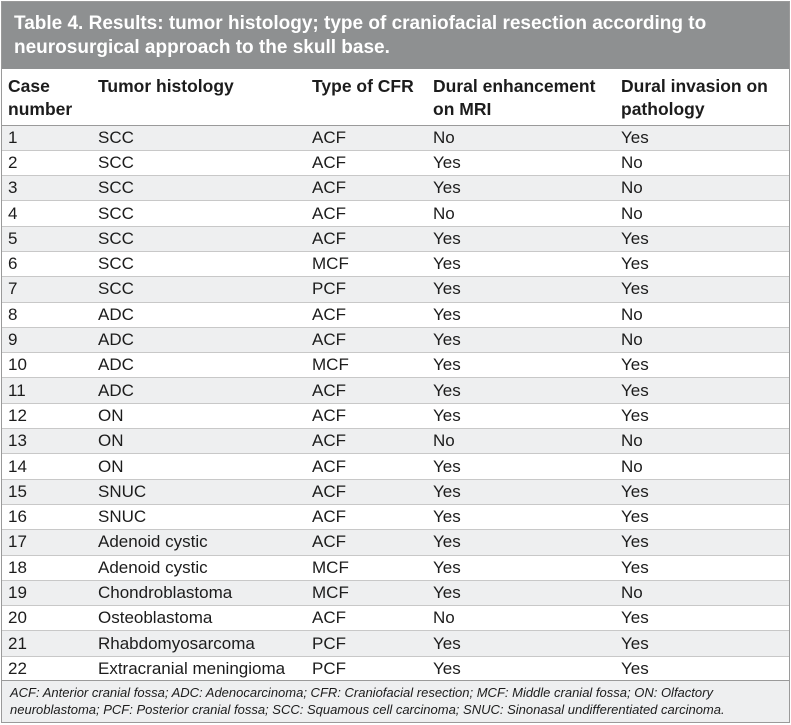 This screenshot has width=791, height=725. What do you see at coordinates (47, 213) in the screenshot?
I see `cell-case-number: 4` at bounding box center [47, 213].